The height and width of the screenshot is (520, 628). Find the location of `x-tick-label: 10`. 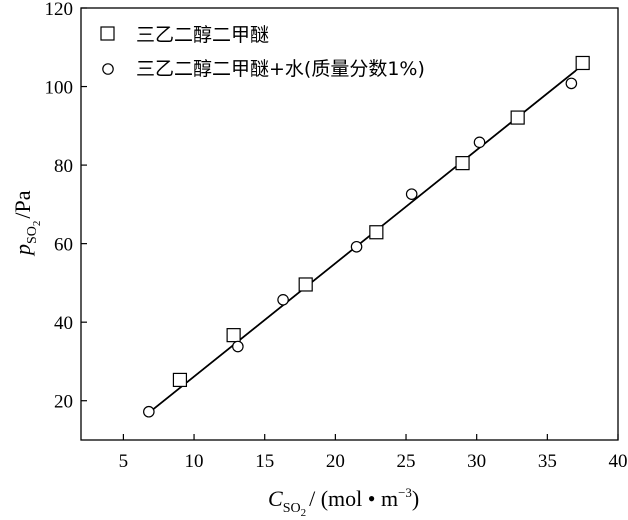

x-tick-label: 10 is located at coordinates (194, 461).